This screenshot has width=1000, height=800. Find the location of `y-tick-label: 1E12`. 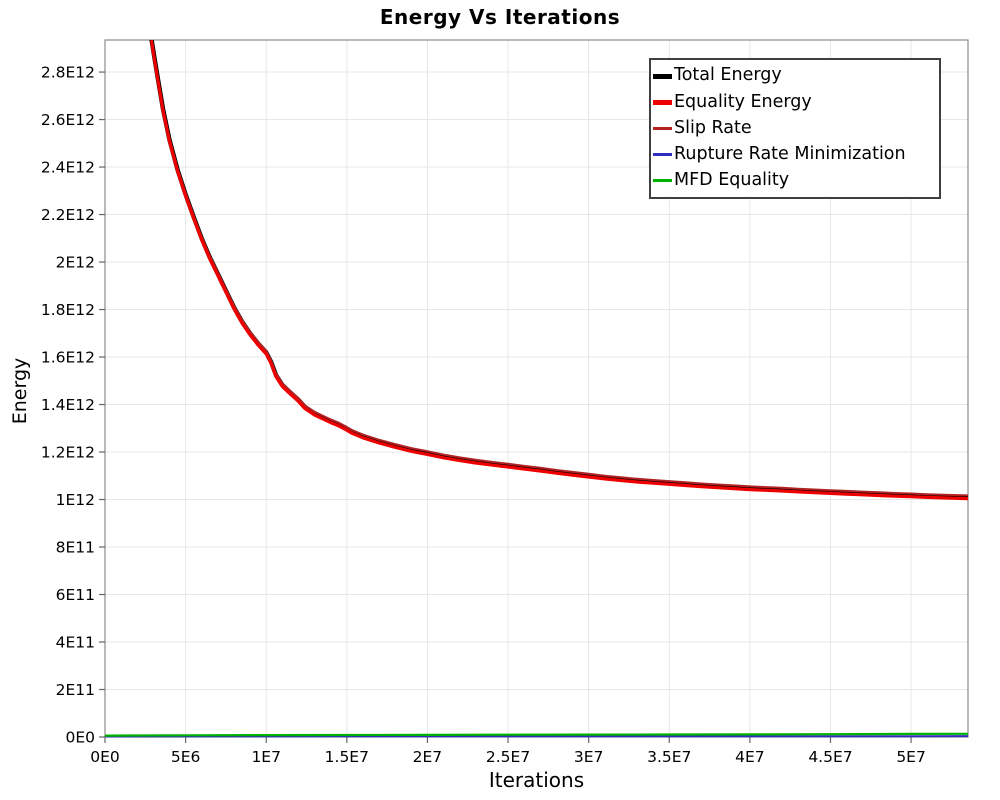

y-tick-label: 1E12 is located at coordinates (75, 500).